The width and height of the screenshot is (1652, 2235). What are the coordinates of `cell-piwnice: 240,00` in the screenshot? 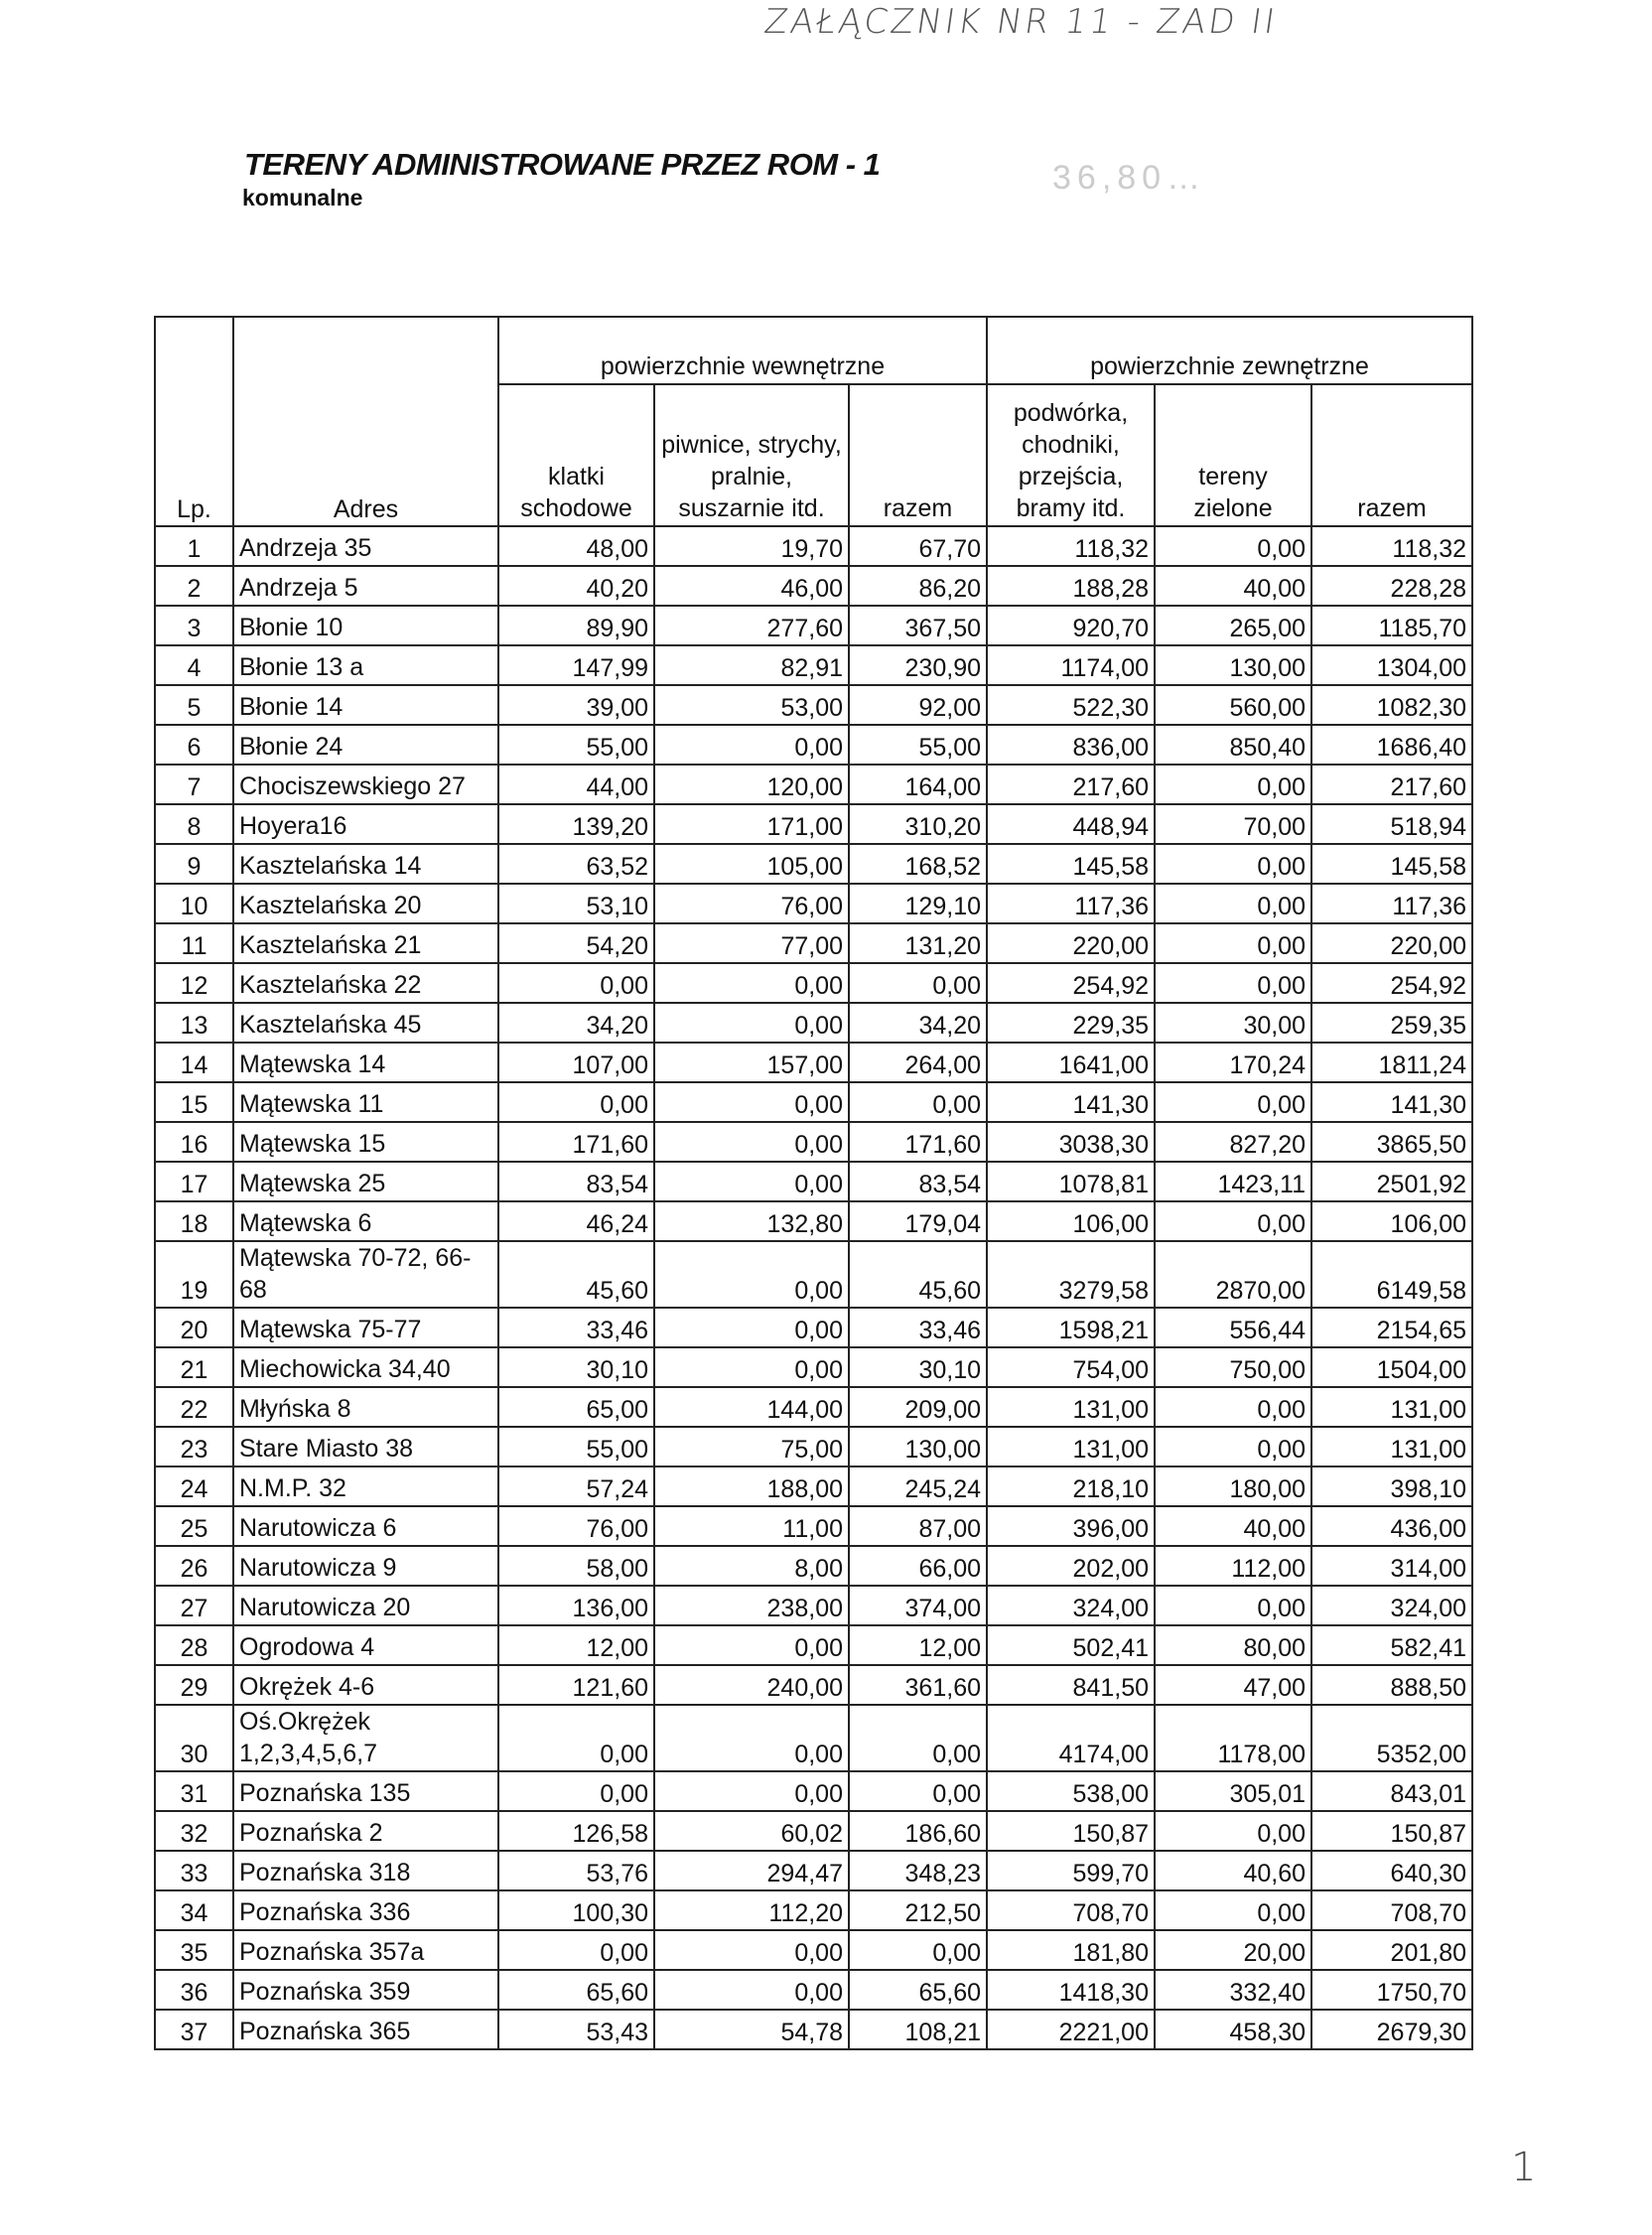 It's located at (752, 1685).